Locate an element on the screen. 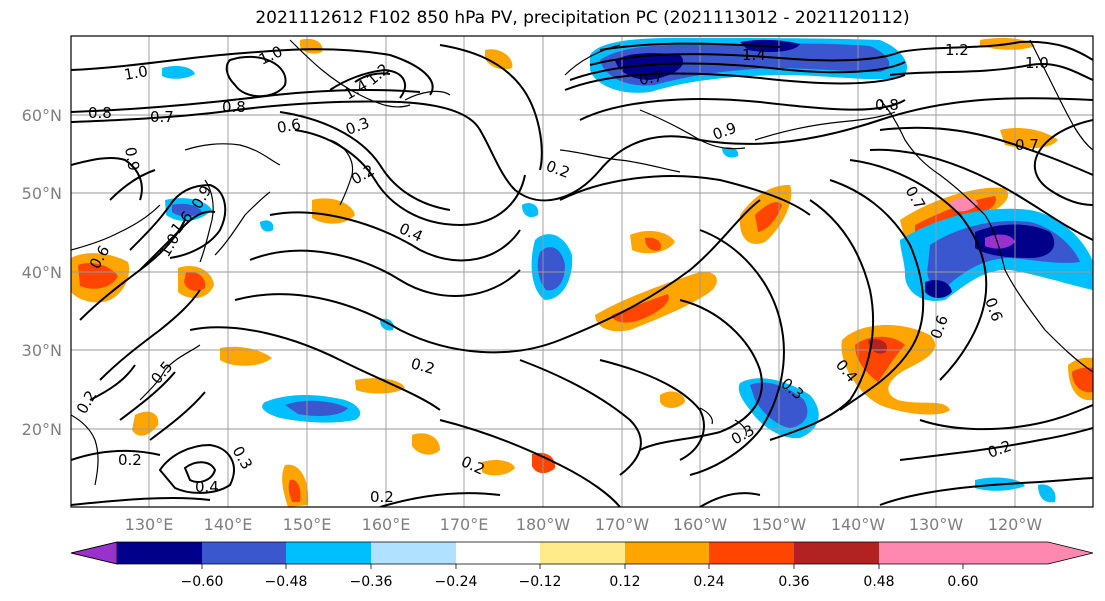  lat-label: 60°N is located at coordinates (42, 115).